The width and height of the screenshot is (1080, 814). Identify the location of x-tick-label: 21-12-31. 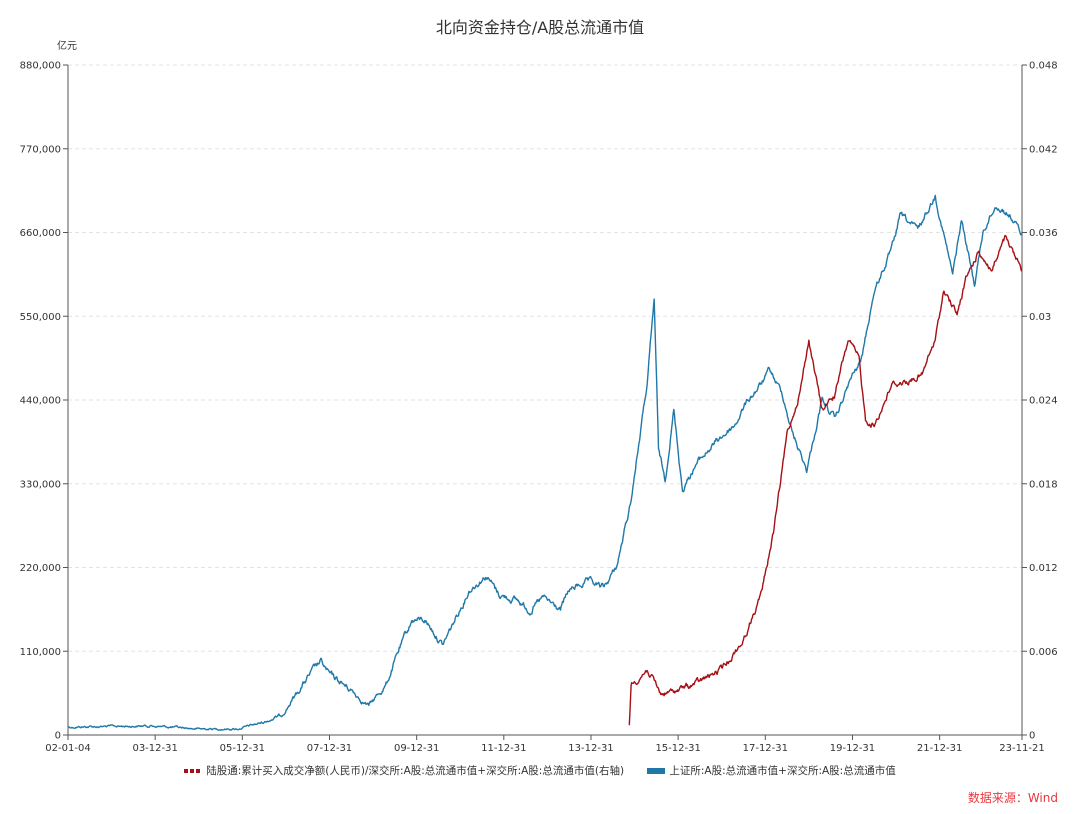
(939, 748).